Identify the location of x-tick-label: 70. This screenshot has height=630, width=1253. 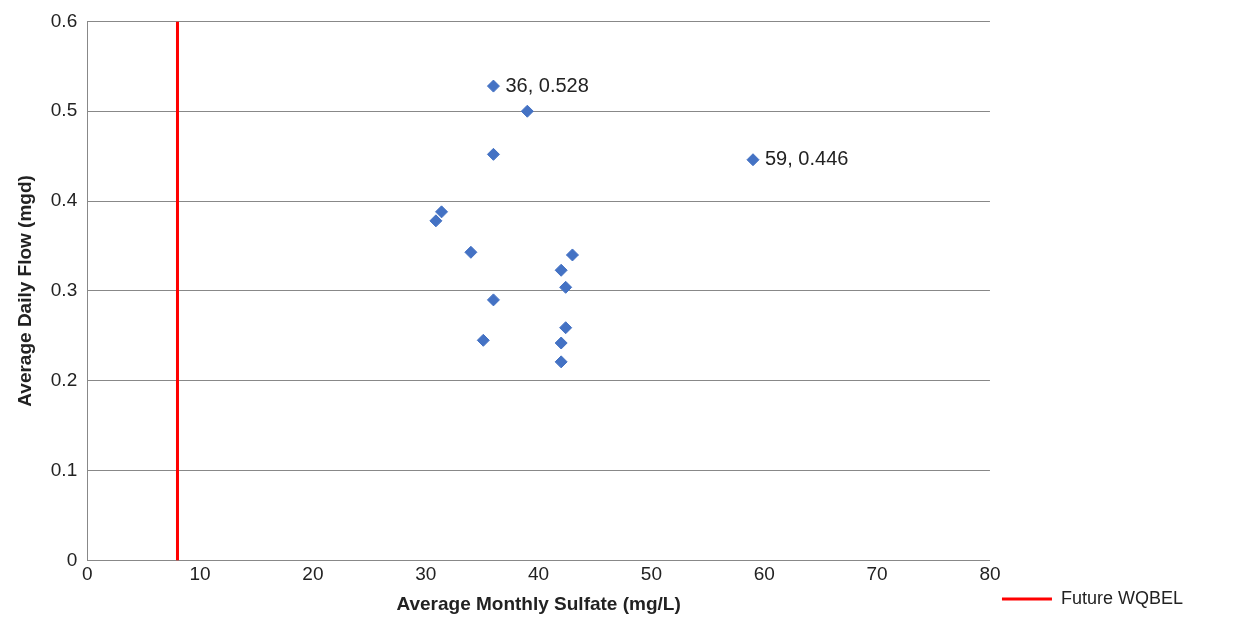
(877, 574).